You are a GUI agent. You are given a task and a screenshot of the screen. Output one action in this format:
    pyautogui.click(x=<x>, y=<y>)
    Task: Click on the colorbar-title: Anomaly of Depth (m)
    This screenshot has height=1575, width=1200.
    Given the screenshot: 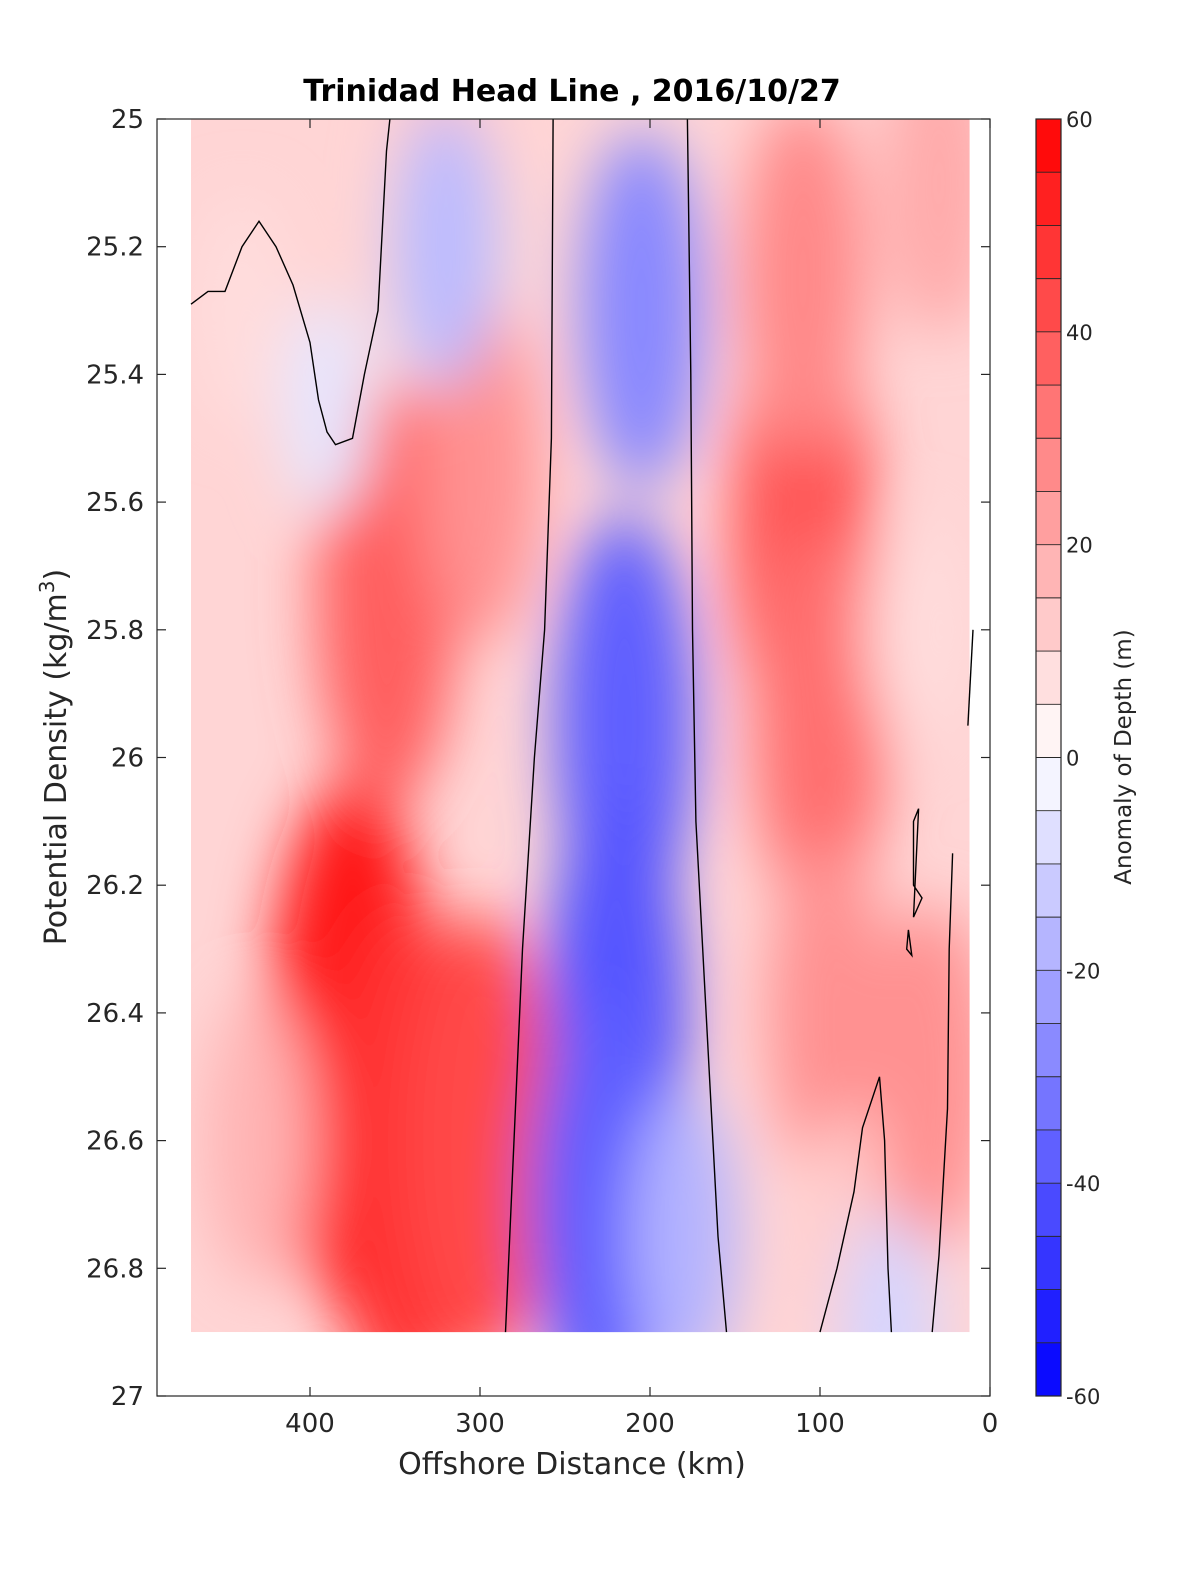 What is the action you would take?
    pyautogui.click(x=1124, y=756)
    